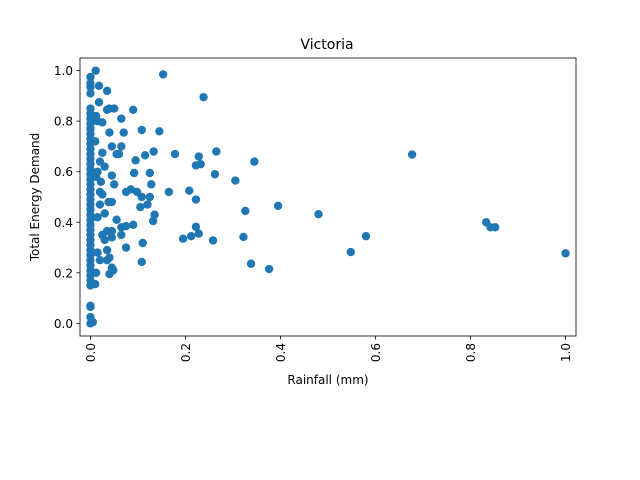 The height and width of the screenshot is (480, 640). Describe the element at coordinates (91, 352) in the screenshot. I see `x-tick-label: 0.0` at that location.